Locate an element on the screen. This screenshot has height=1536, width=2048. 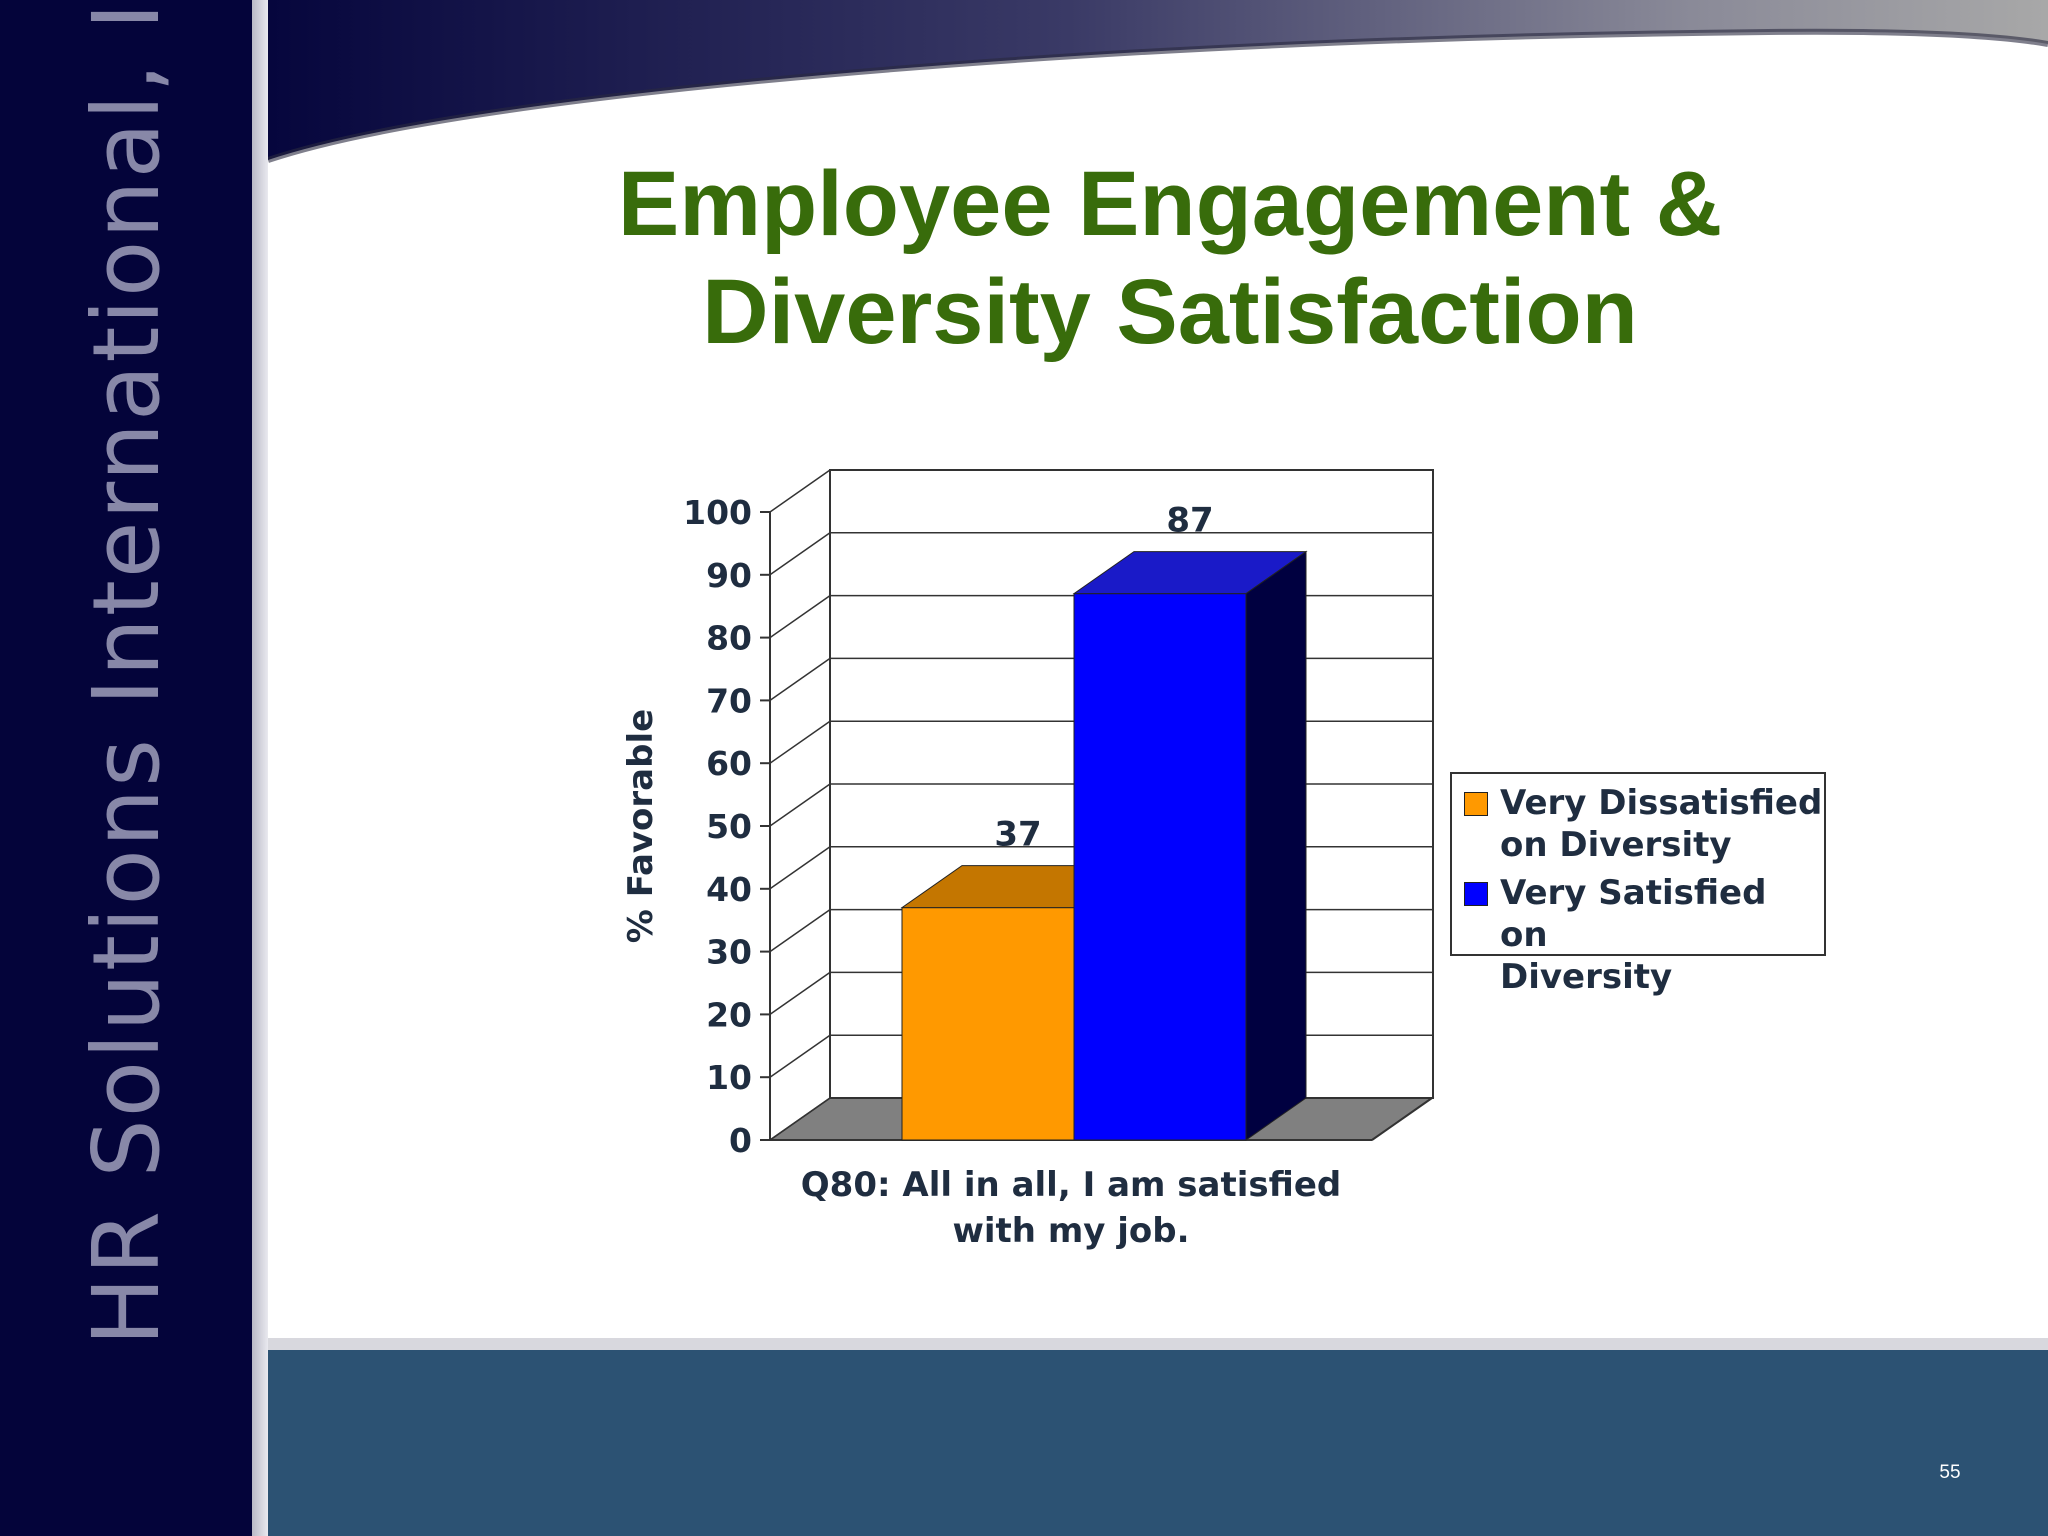
footer-divider is located at coordinates (1158, 1344).